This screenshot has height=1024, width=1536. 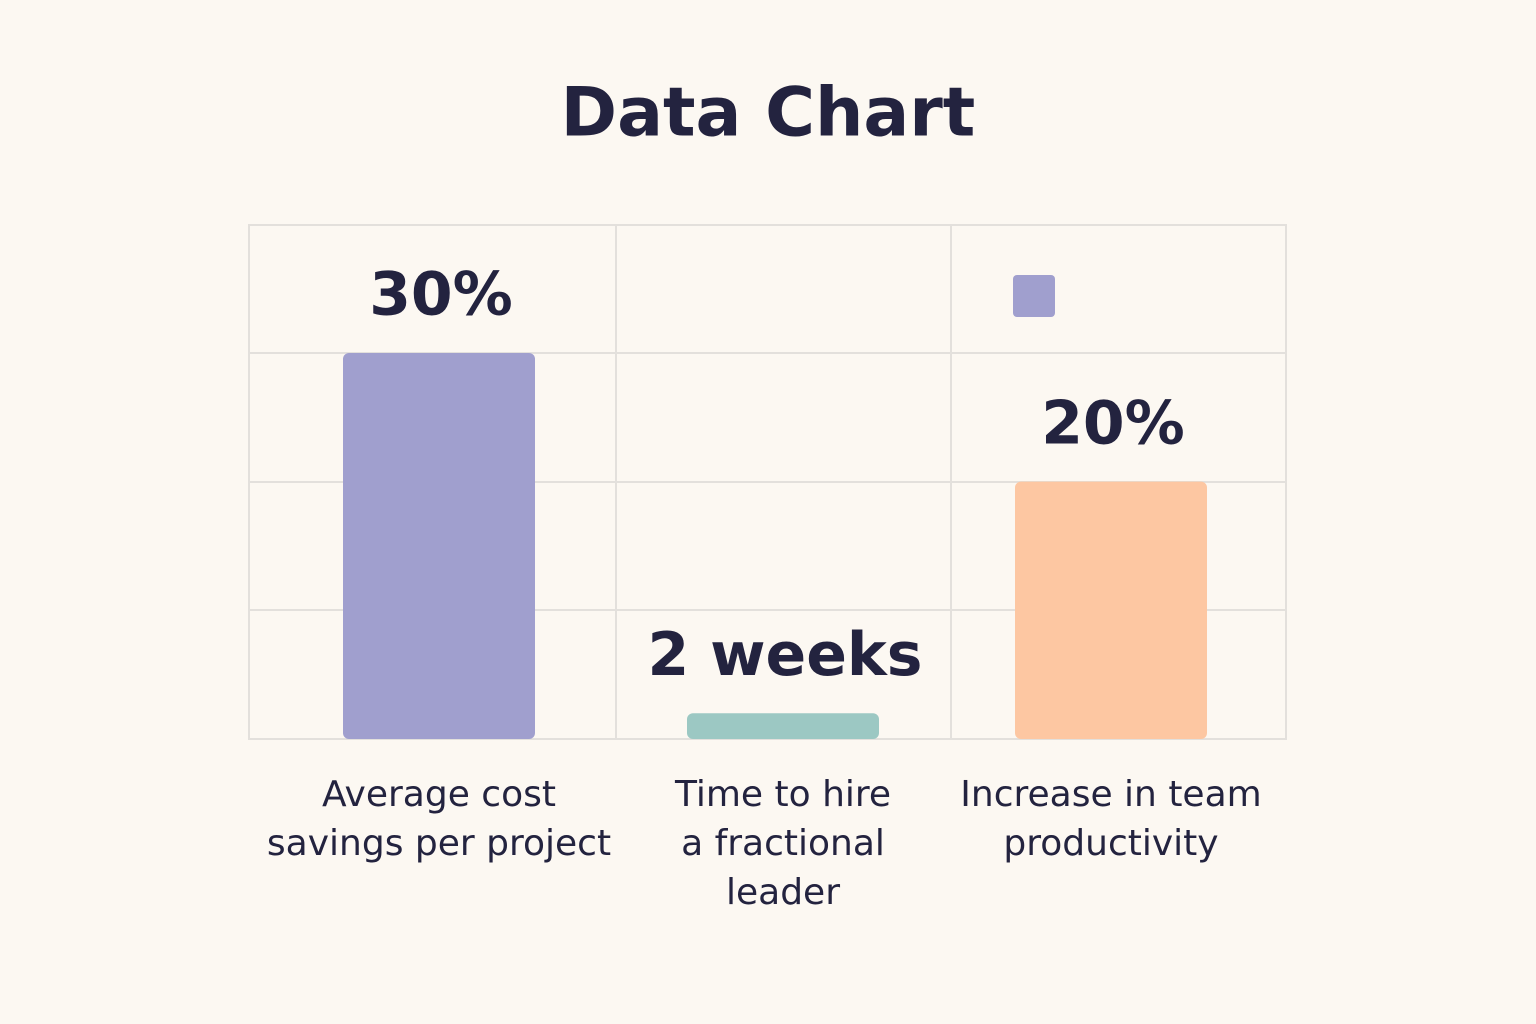 What do you see at coordinates (1111, 819) in the screenshot?
I see `category-label: Increase in team productivity` at bounding box center [1111, 819].